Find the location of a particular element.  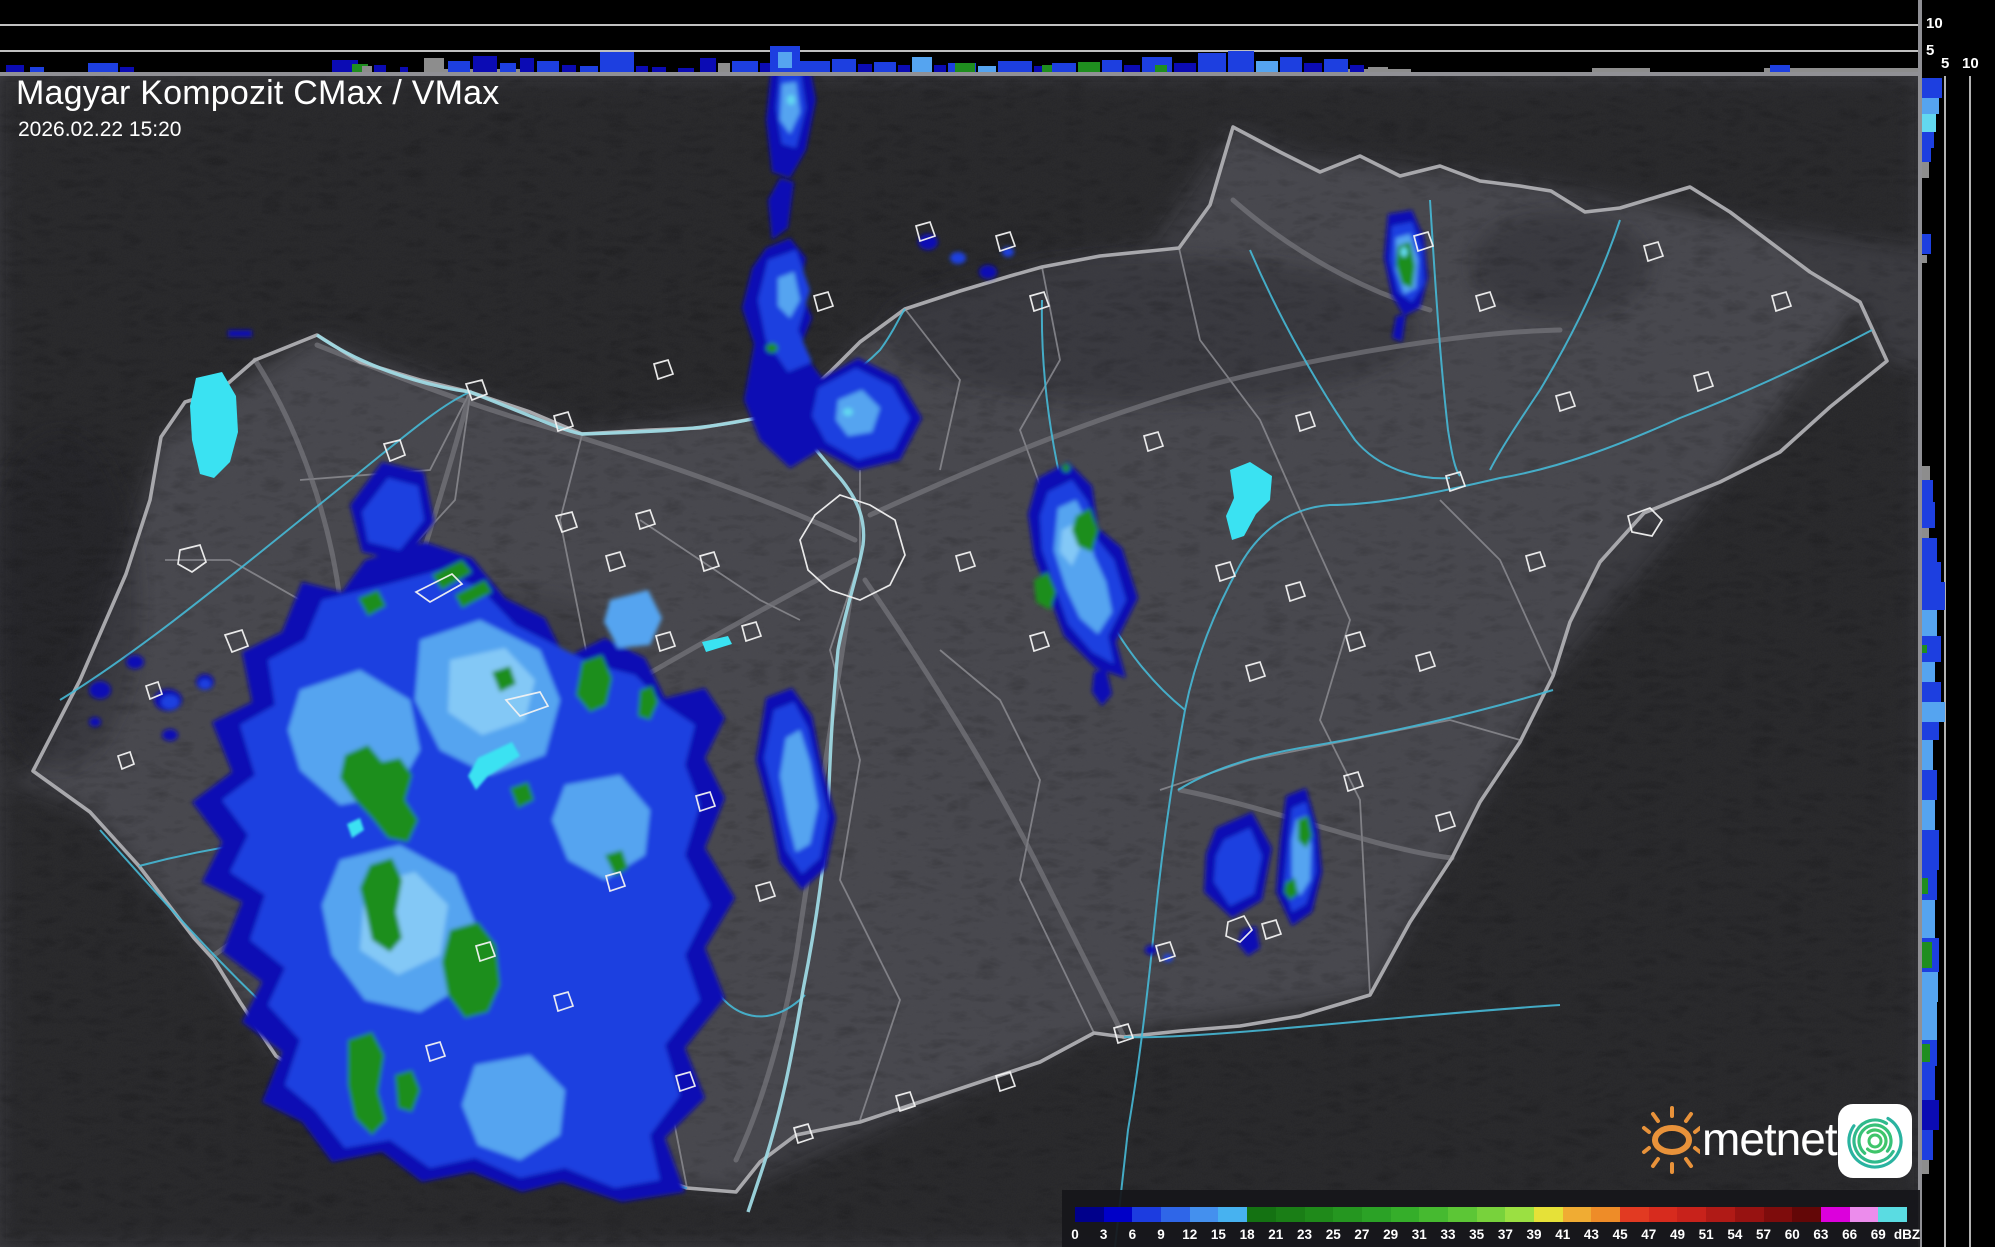

colorbar-tick-label: 0 is located at coordinates (1075, 1234).